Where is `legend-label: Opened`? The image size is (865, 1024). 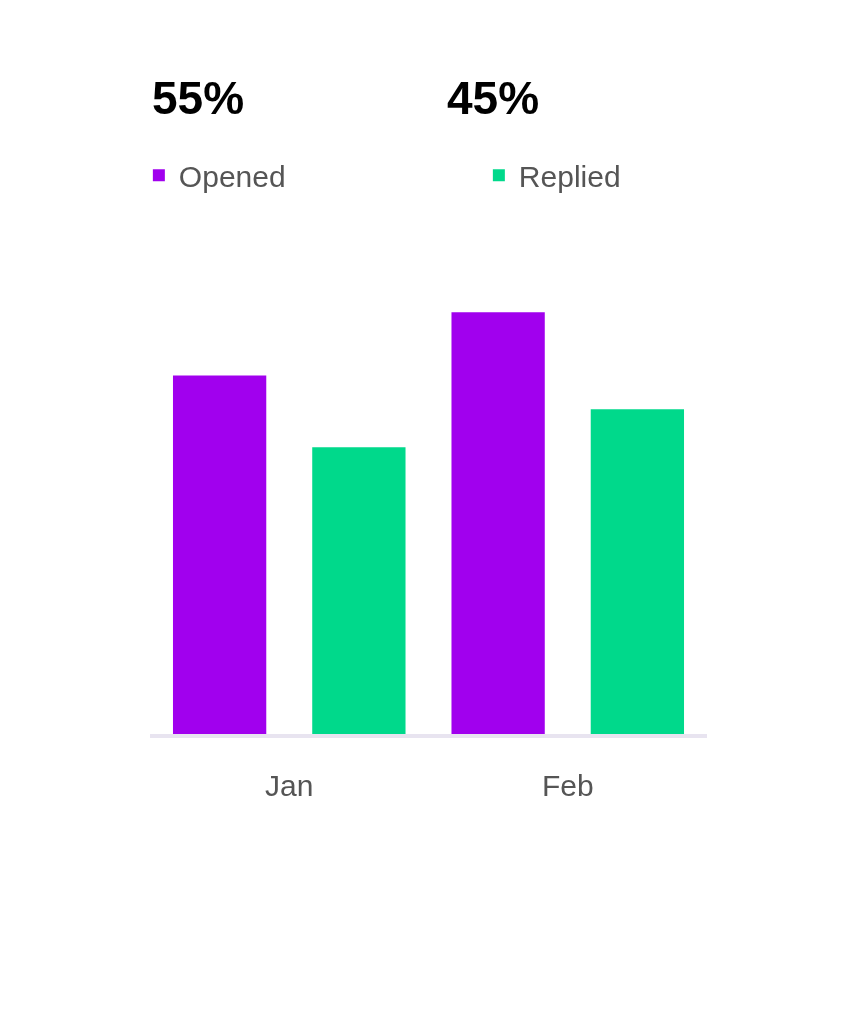 legend-label: Opened is located at coordinates (232, 176).